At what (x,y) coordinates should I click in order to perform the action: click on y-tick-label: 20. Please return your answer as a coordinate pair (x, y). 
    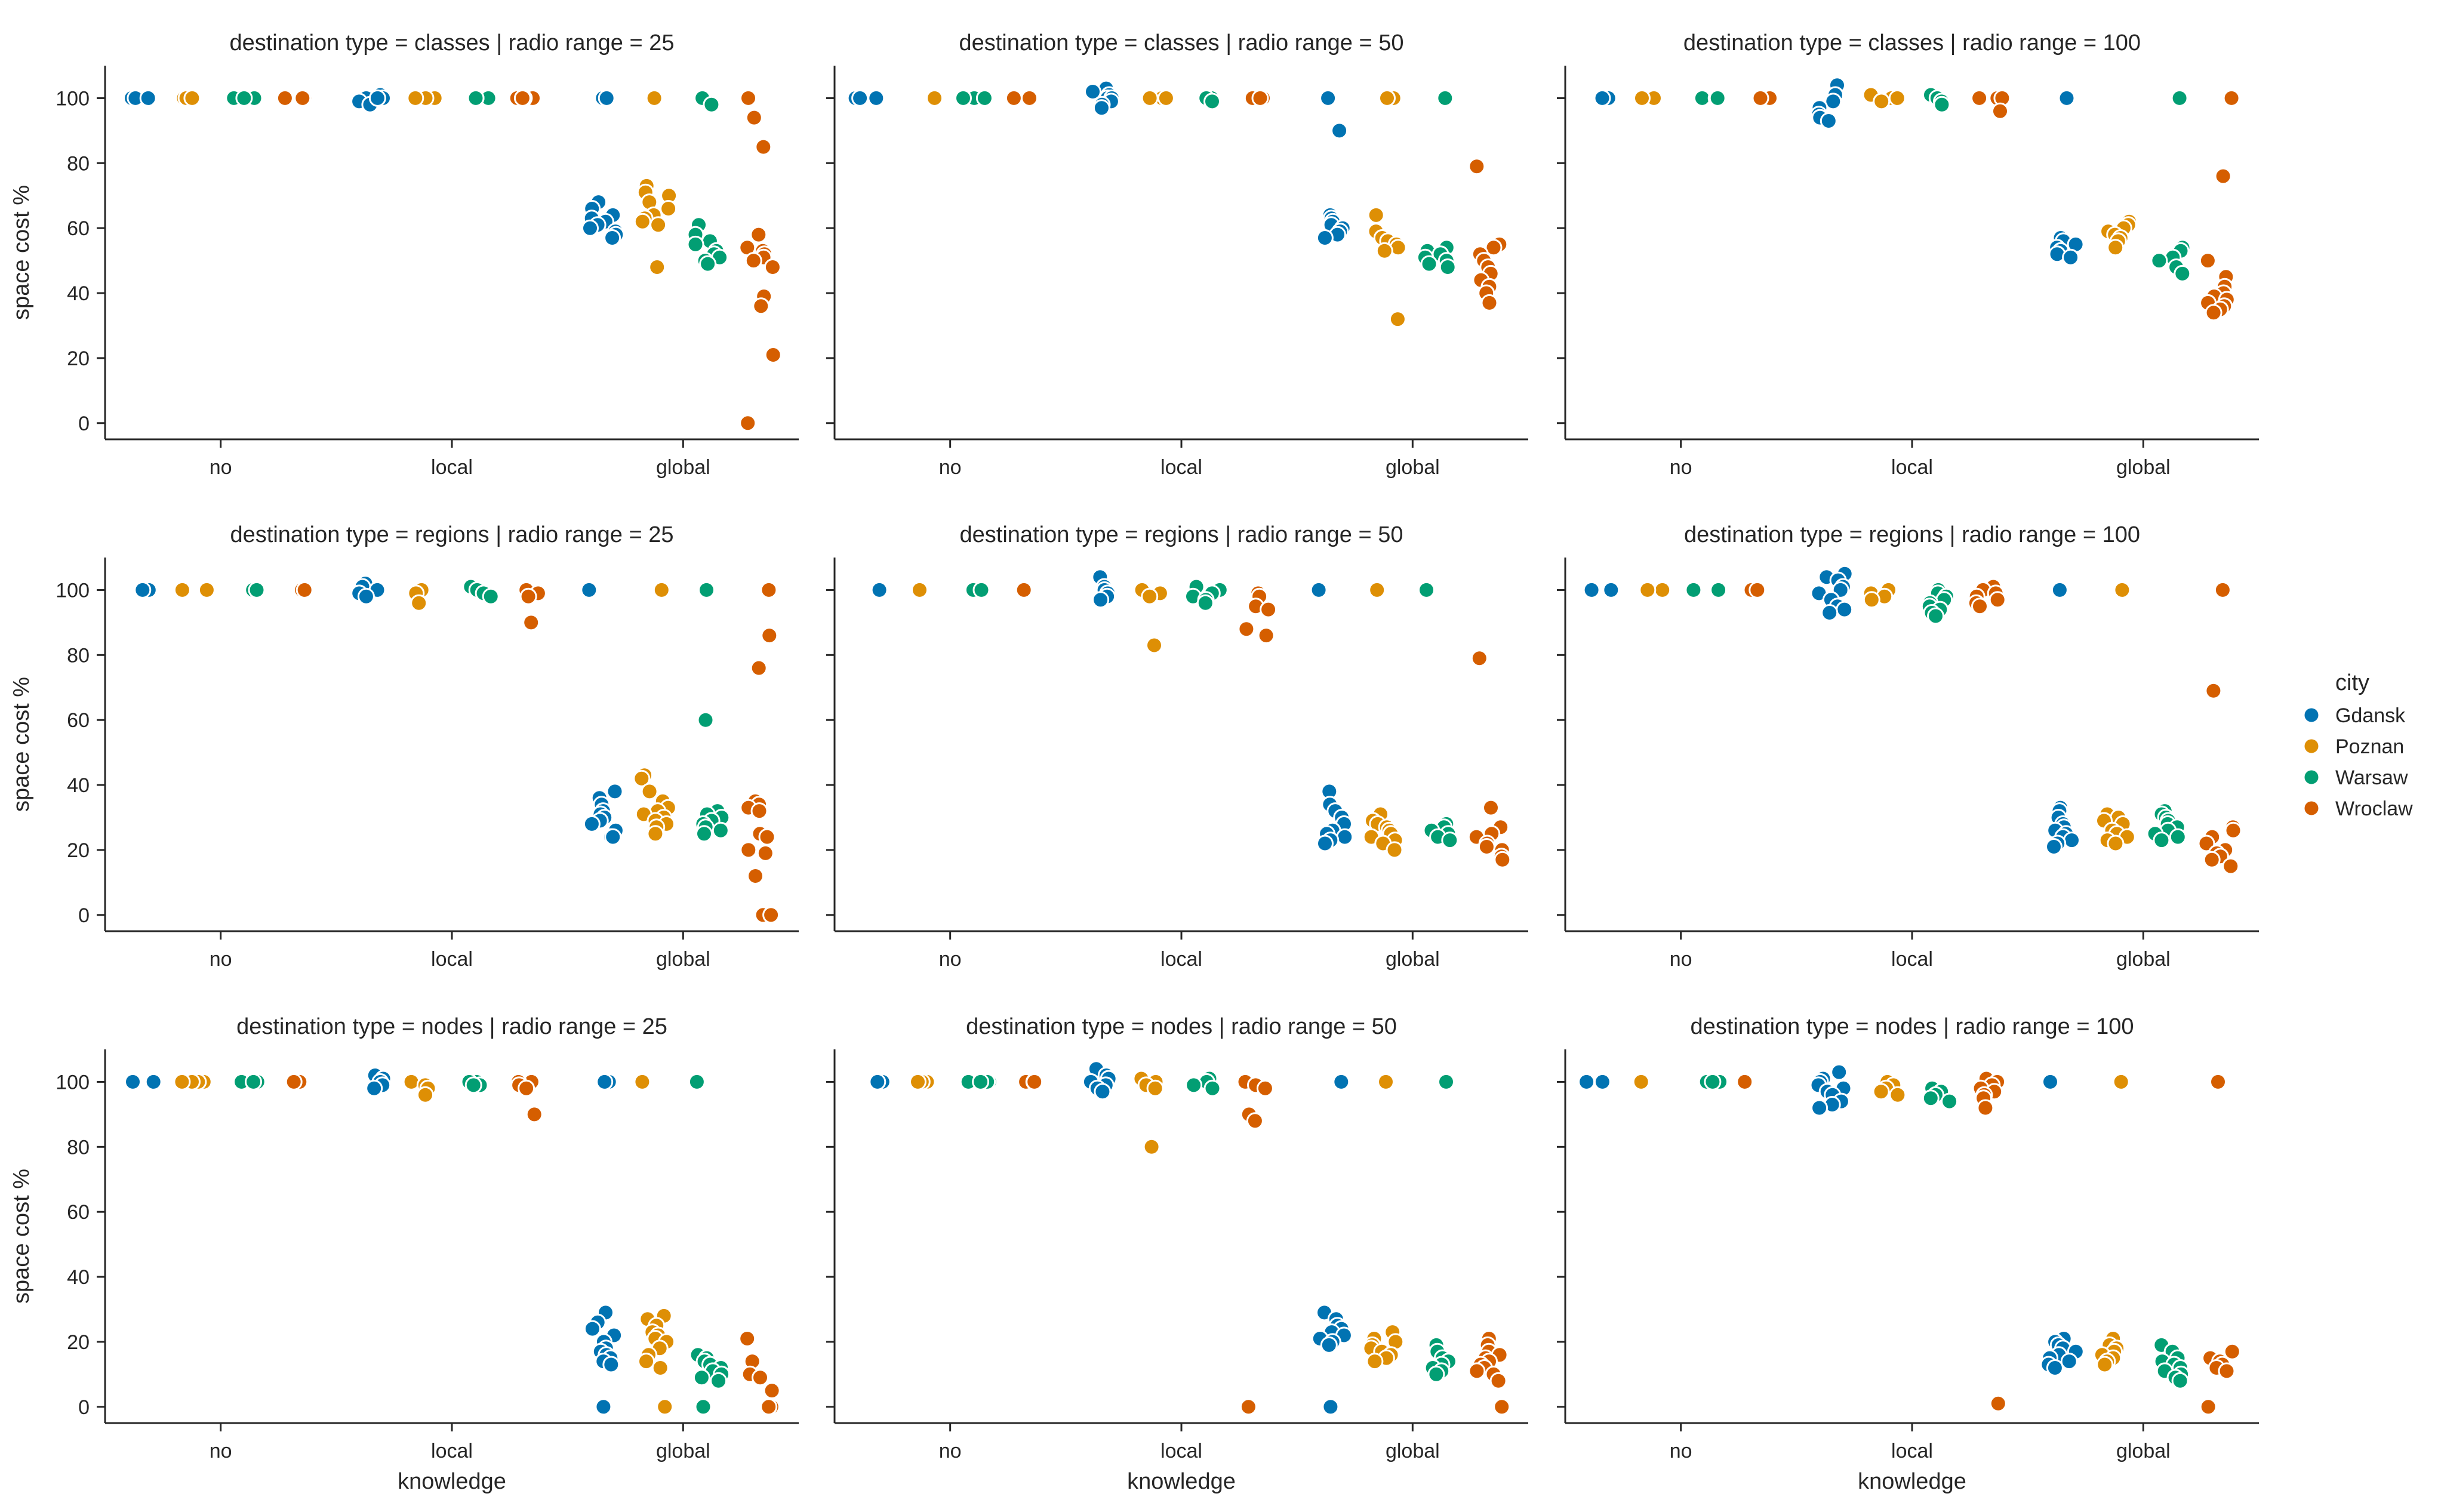
    Looking at the image, I should click on (78, 358).